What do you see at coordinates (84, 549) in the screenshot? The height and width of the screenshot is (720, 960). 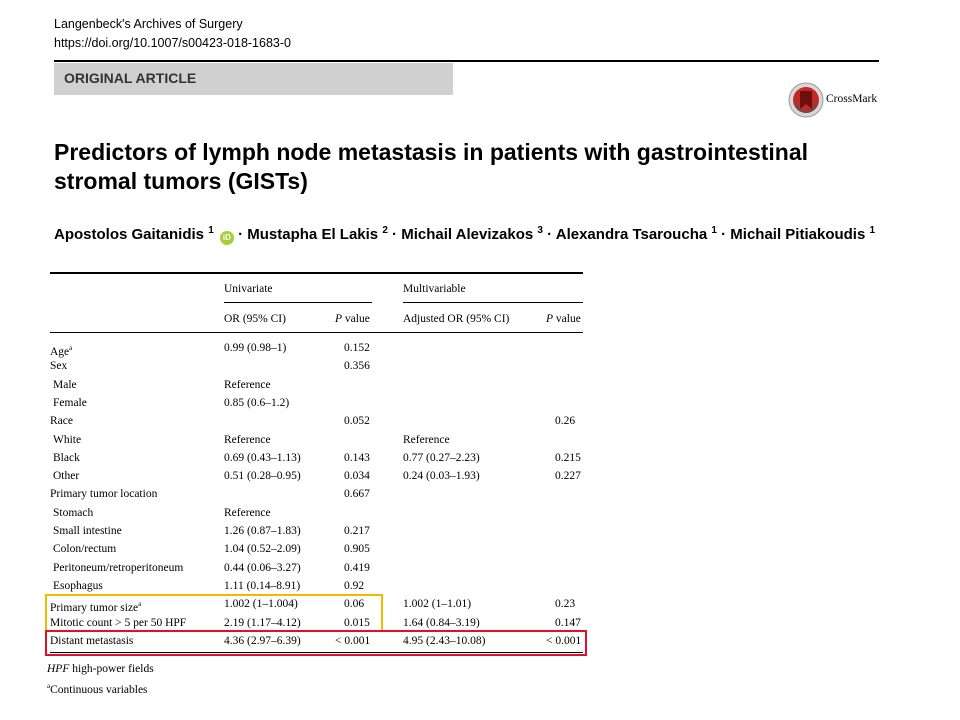 I see `row-label: Colon/rectum` at bounding box center [84, 549].